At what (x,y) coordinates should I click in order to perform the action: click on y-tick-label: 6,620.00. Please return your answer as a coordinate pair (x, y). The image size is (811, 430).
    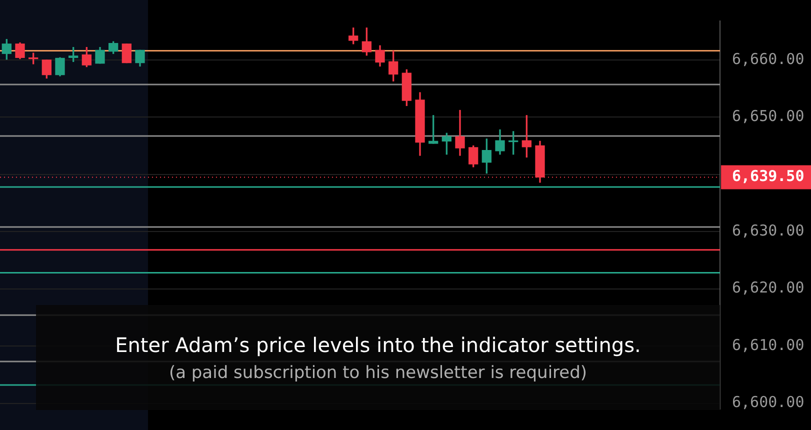
    Looking at the image, I should click on (768, 287).